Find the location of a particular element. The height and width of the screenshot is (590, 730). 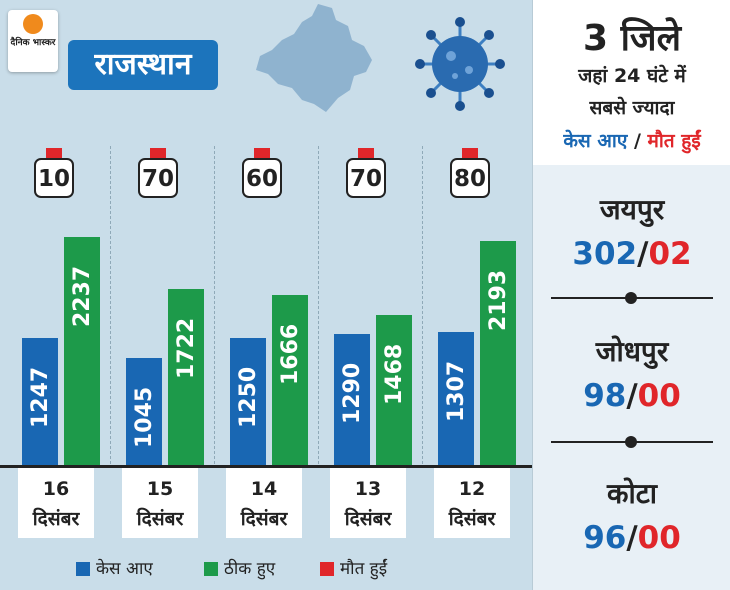

state-title: राजस्थान is located at coordinates (143, 65).